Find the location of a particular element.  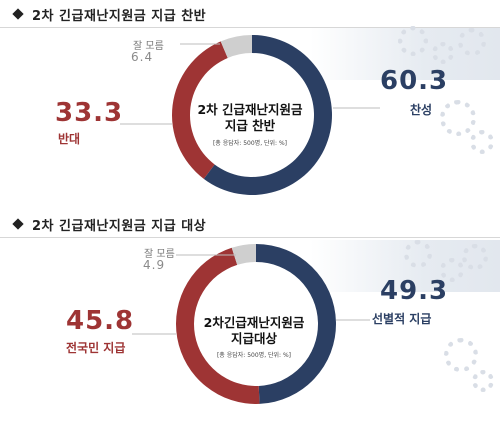

oppose-value-1: 33.3 is located at coordinates (89, 113).